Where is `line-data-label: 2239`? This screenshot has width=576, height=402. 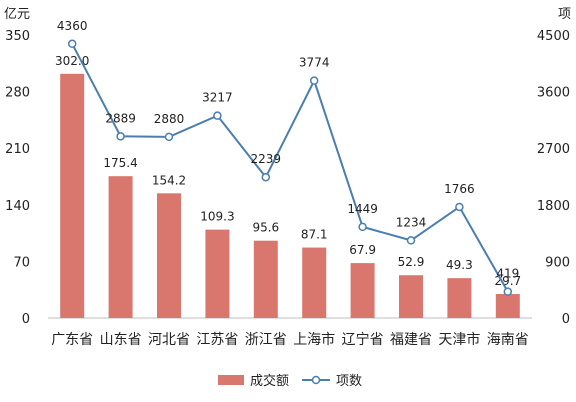
line-data-label: 2239 is located at coordinates (266, 159).